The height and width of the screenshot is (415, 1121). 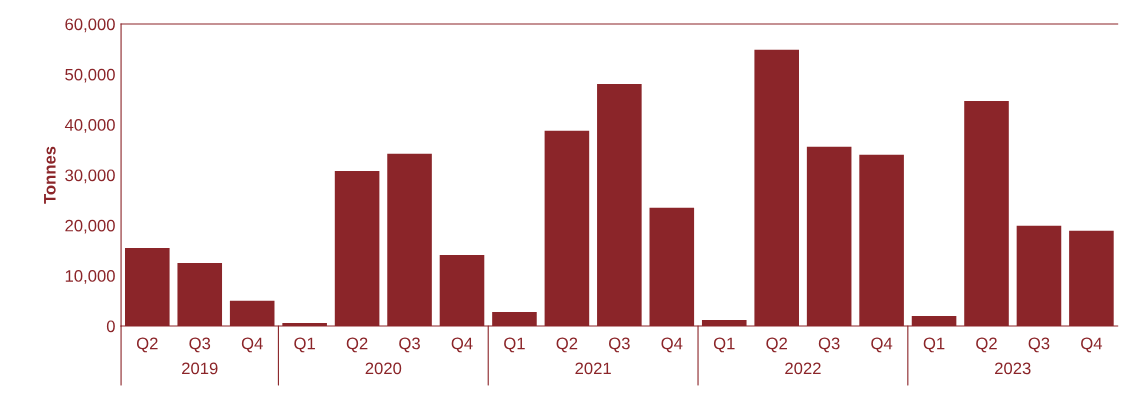 I want to click on y-tick-label: 50,000, so click(x=90, y=75).